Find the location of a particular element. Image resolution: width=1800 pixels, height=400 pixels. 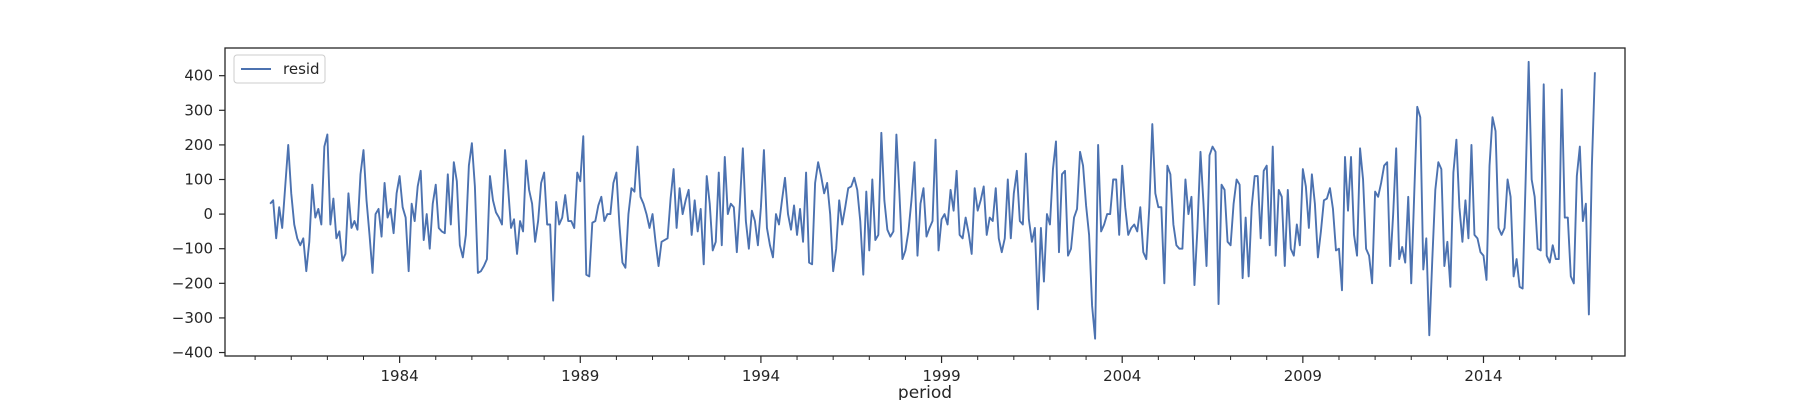

y-tick-label: −200 is located at coordinates (192, 283).